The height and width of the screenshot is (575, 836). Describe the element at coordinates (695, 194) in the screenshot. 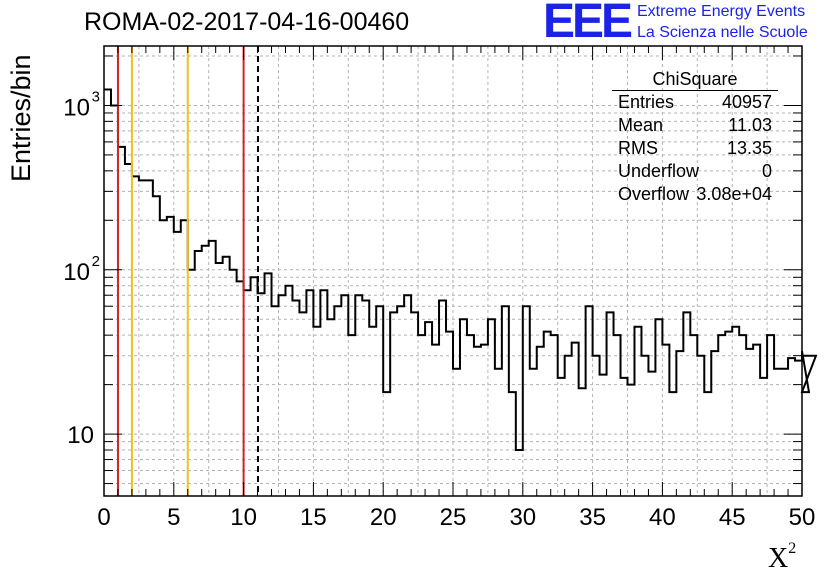

I see `stats-row-overflow: Overflow 3.08e+04` at that location.